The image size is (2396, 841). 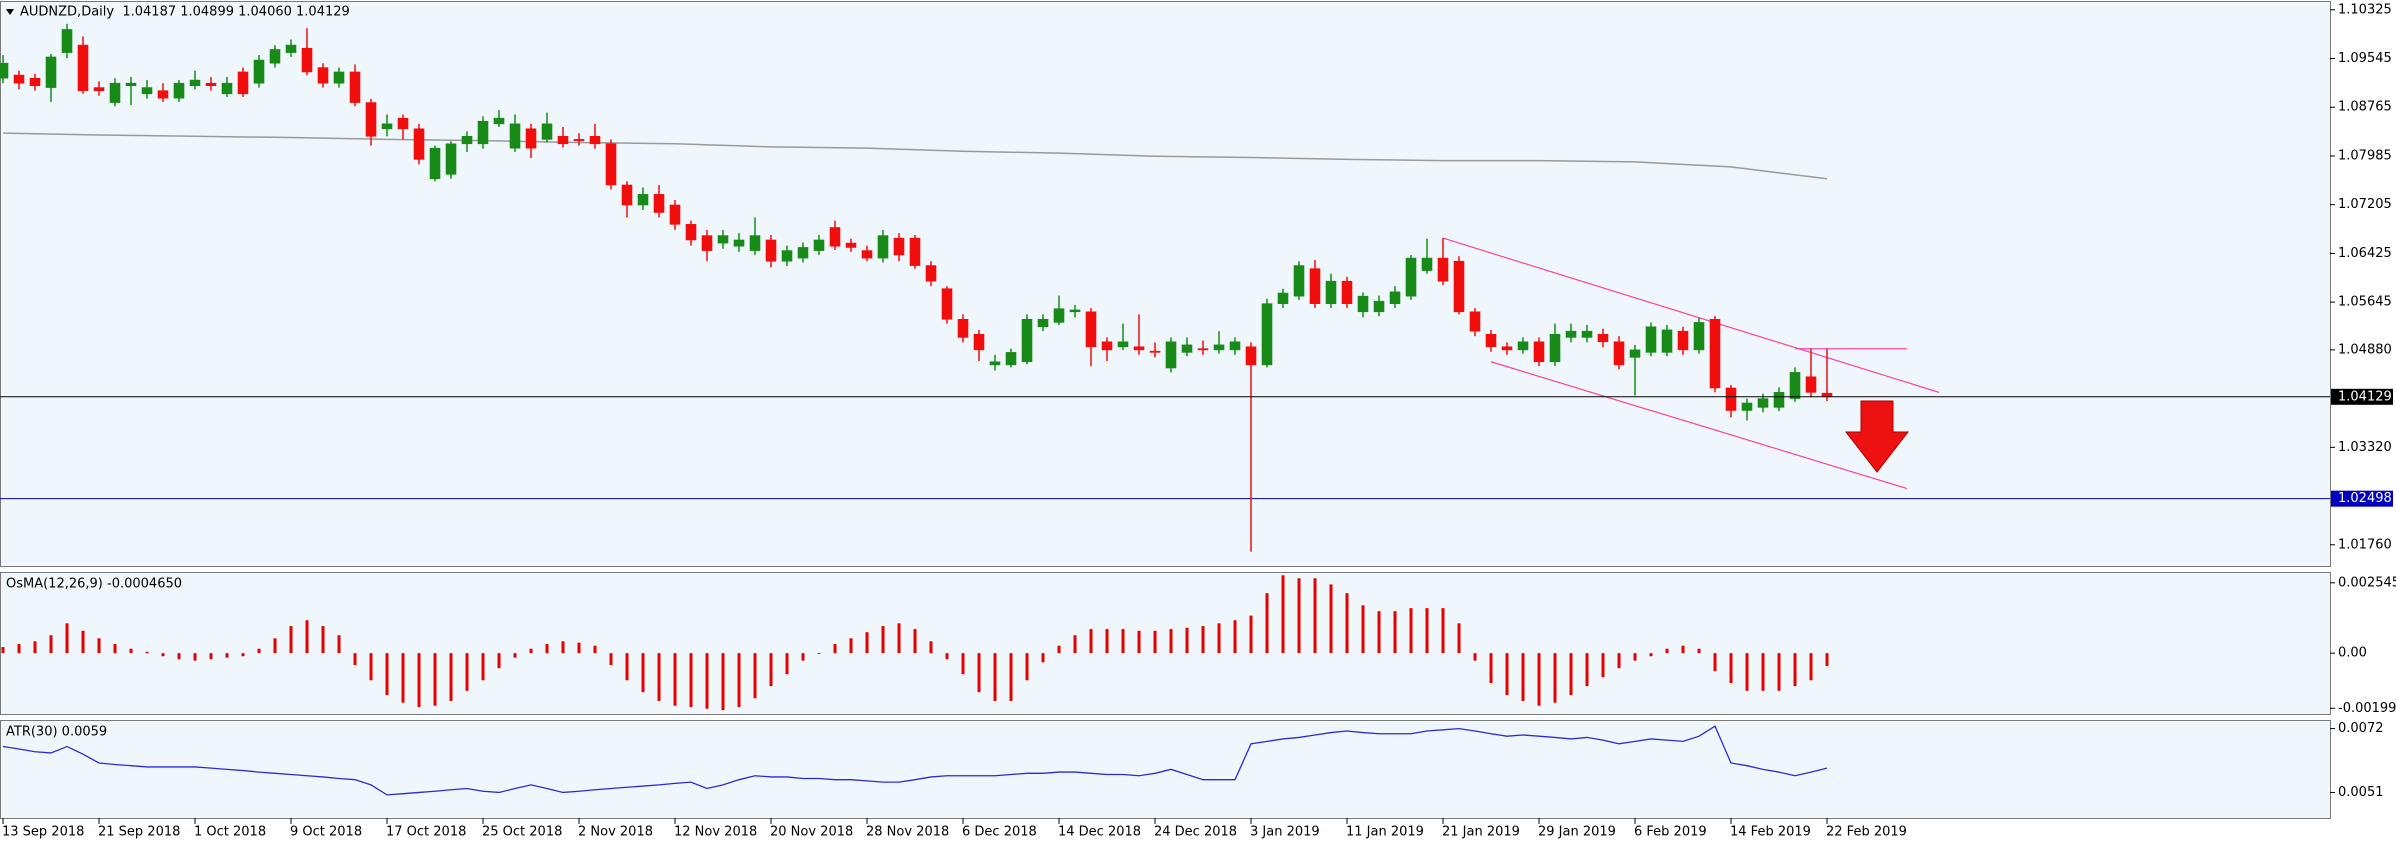 I want to click on x-tick-label: 29 Jan 2019, so click(x=1577, y=832).